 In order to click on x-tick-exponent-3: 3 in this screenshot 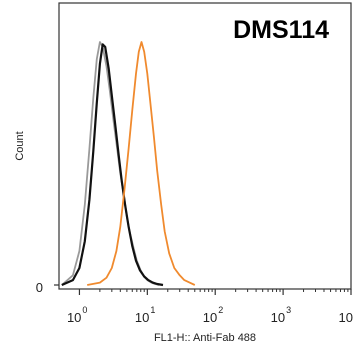, I will do `click(288, 310)`.